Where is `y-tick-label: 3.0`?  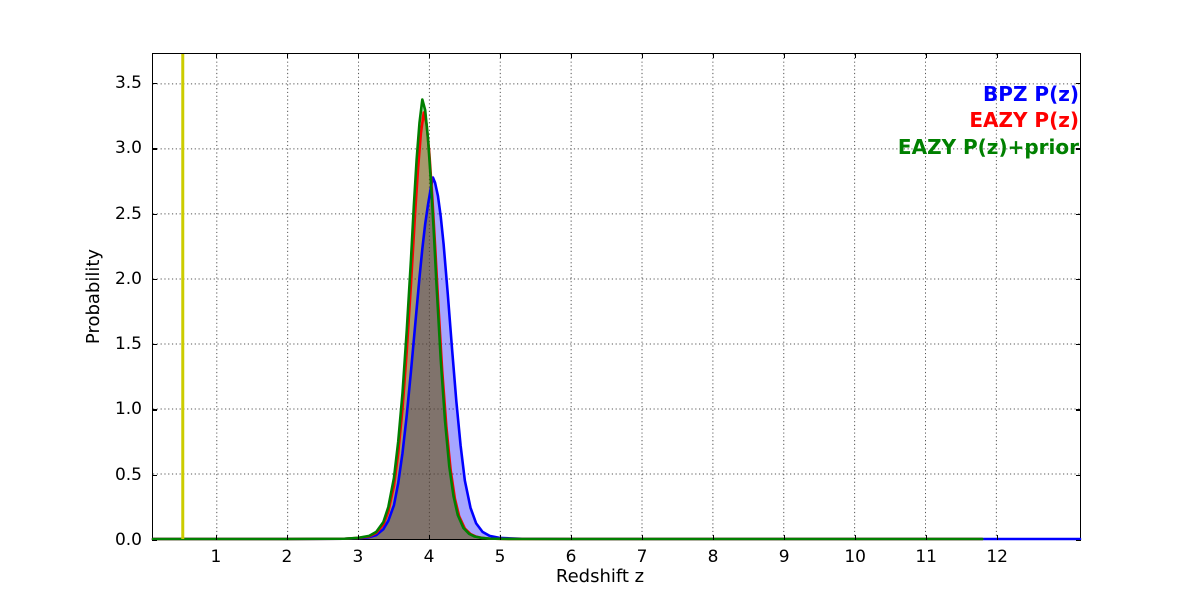
y-tick-label: 3.0 is located at coordinates (128, 148).